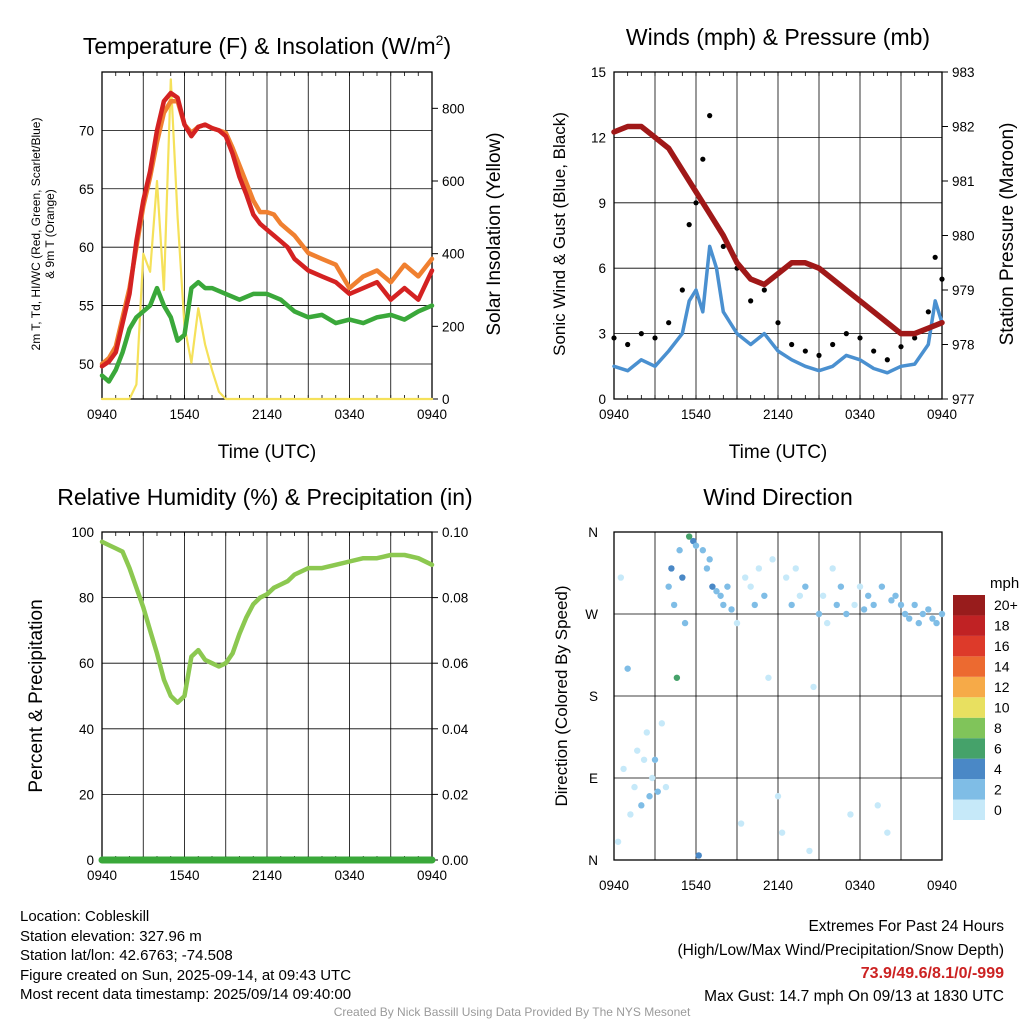  Describe the element at coordinates (267, 414) in the screenshot. I see `temp-x-tick-label: 2140` at that location.